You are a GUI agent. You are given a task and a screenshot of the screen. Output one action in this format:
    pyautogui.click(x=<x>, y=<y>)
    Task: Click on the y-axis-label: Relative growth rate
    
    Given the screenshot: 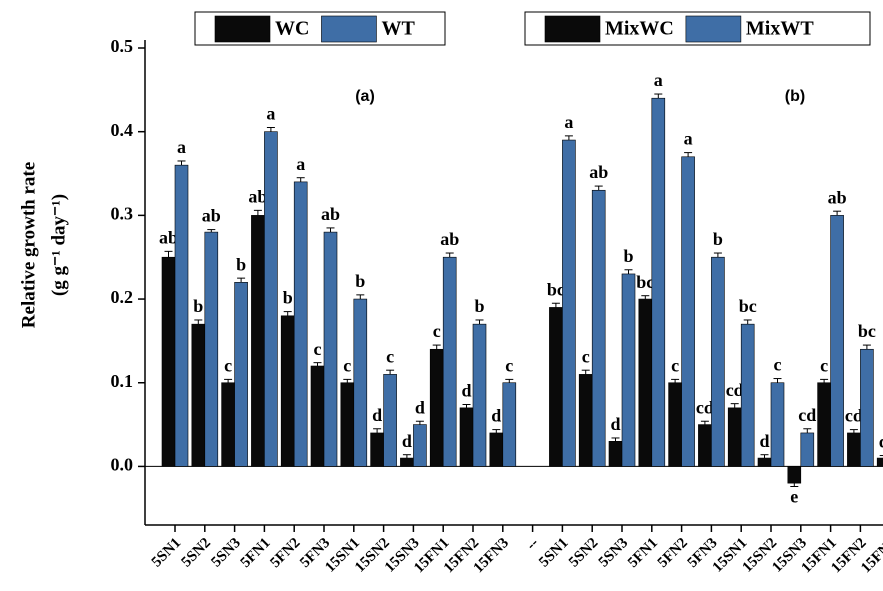 What is the action you would take?
    pyautogui.click(x=28, y=245)
    